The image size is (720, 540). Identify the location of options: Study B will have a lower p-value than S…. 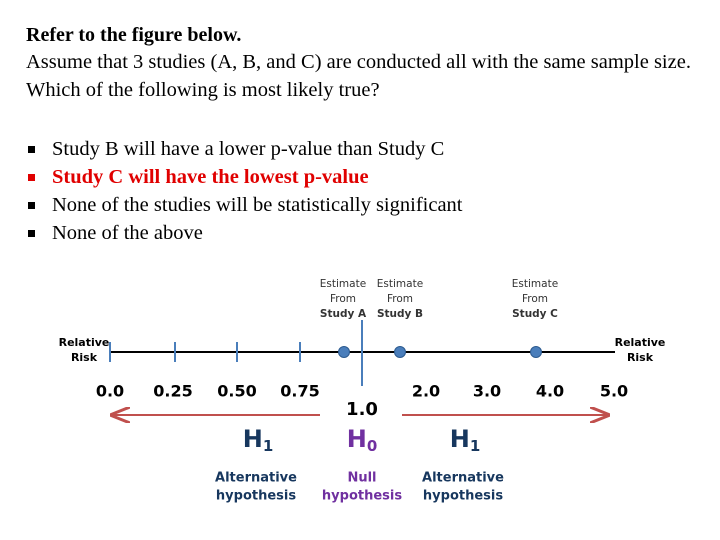
(244, 191).